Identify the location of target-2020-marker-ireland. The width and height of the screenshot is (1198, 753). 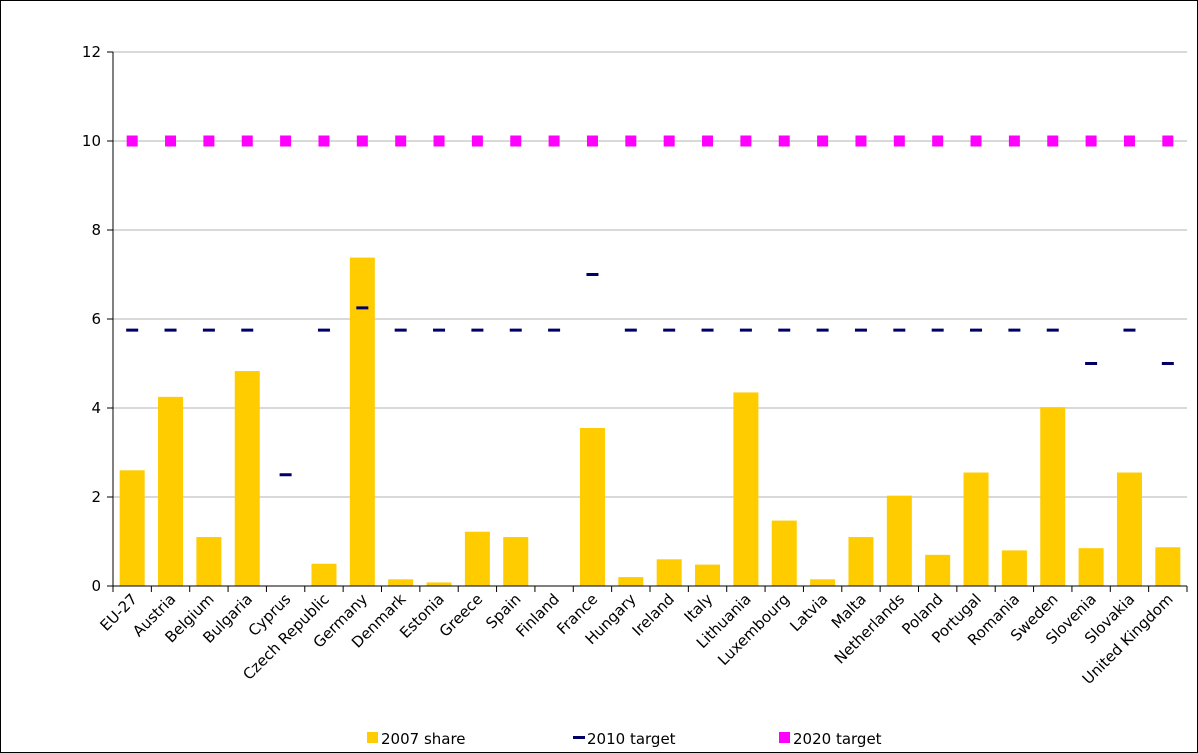
(669, 141).